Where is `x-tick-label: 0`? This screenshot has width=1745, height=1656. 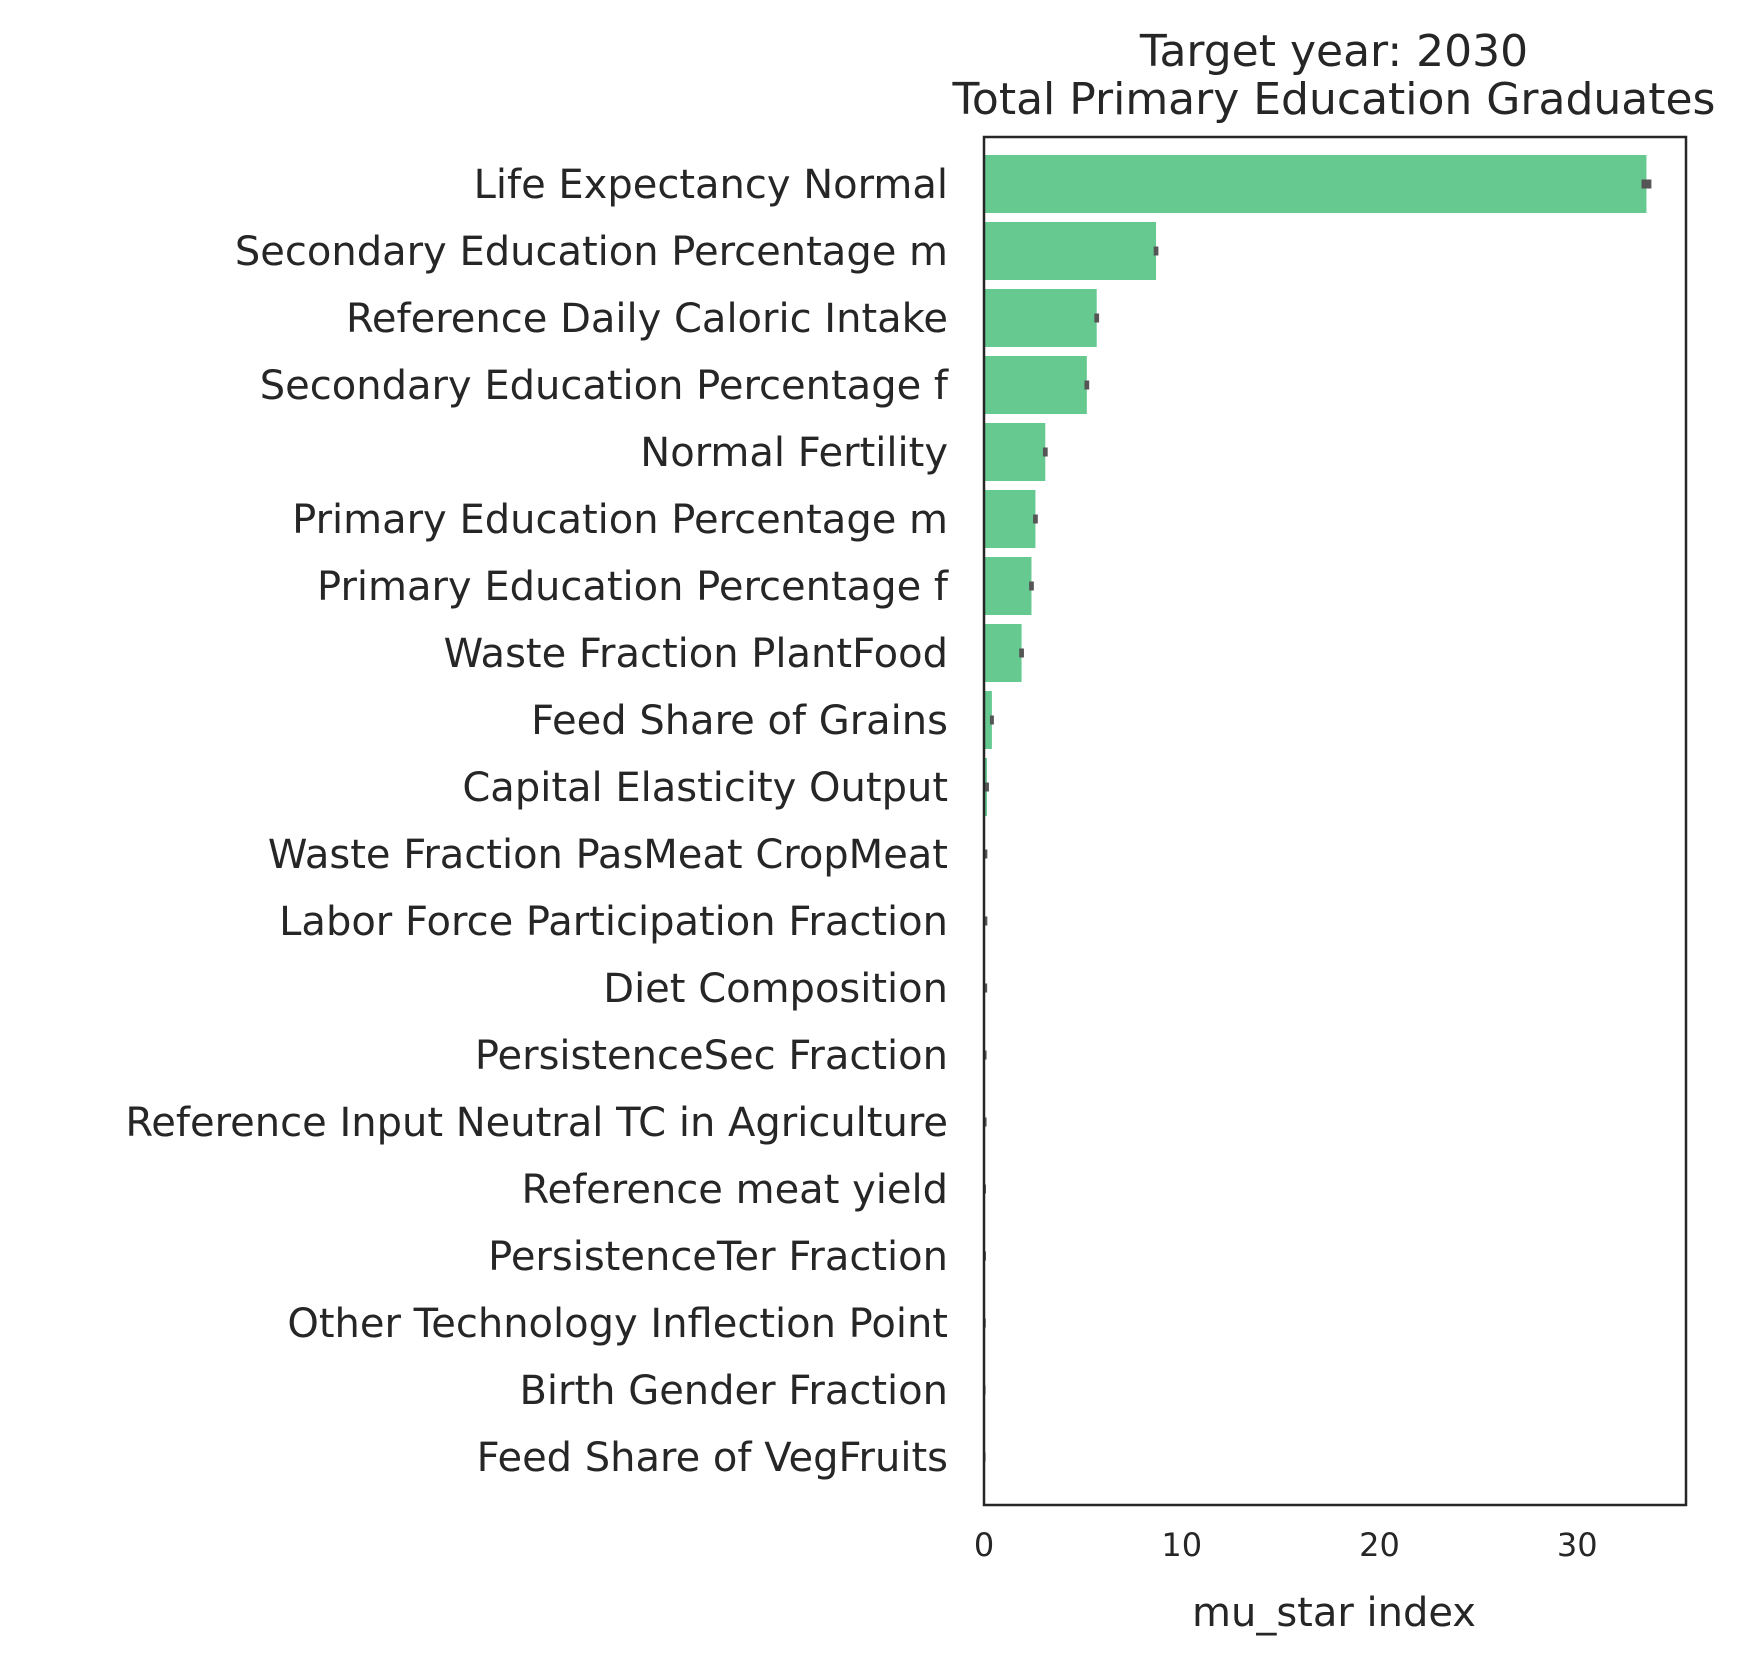 x-tick-label: 0 is located at coordinates (984, 1545).